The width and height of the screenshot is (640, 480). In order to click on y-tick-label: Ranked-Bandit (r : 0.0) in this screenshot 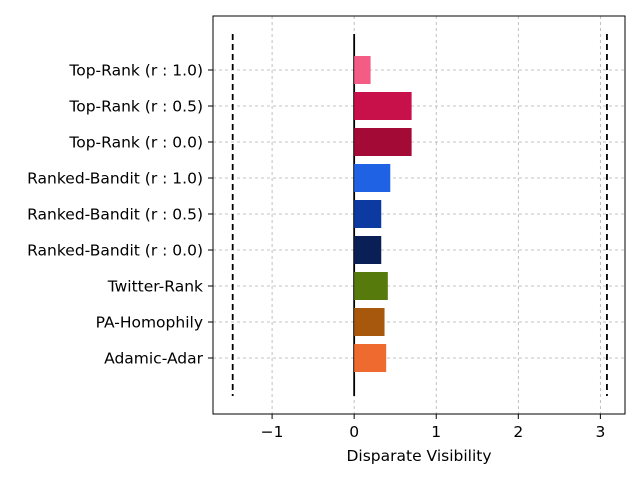, I will do `click(115, 251)`.